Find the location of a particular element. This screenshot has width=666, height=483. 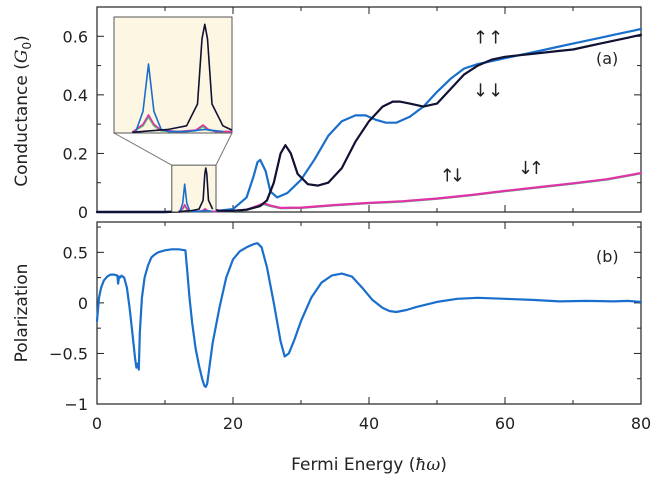

zoom-region-series is located at coordinates (197, 190).